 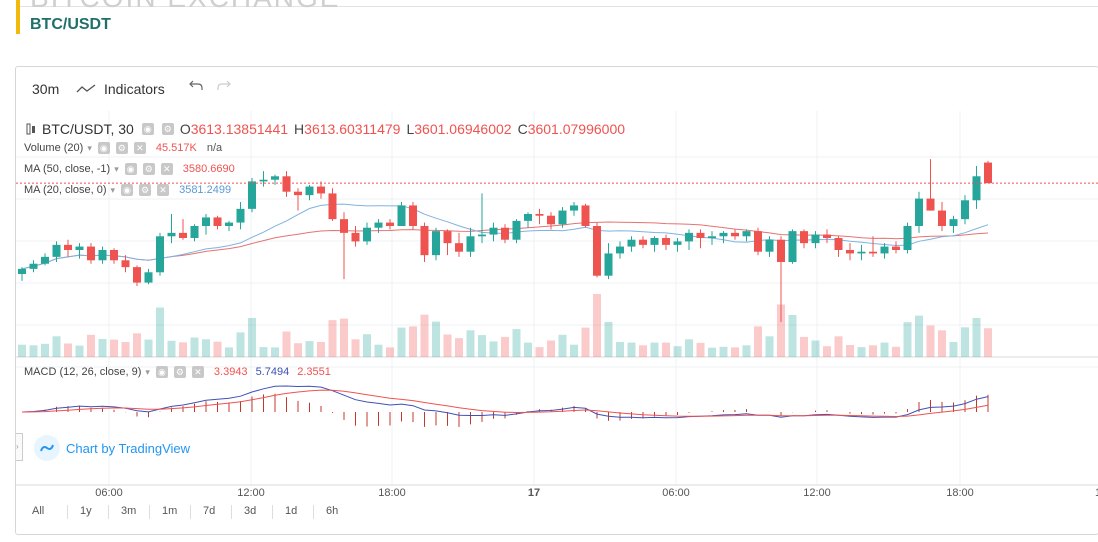 I want to click on range-button-all: All, so click(x=38, y=511).